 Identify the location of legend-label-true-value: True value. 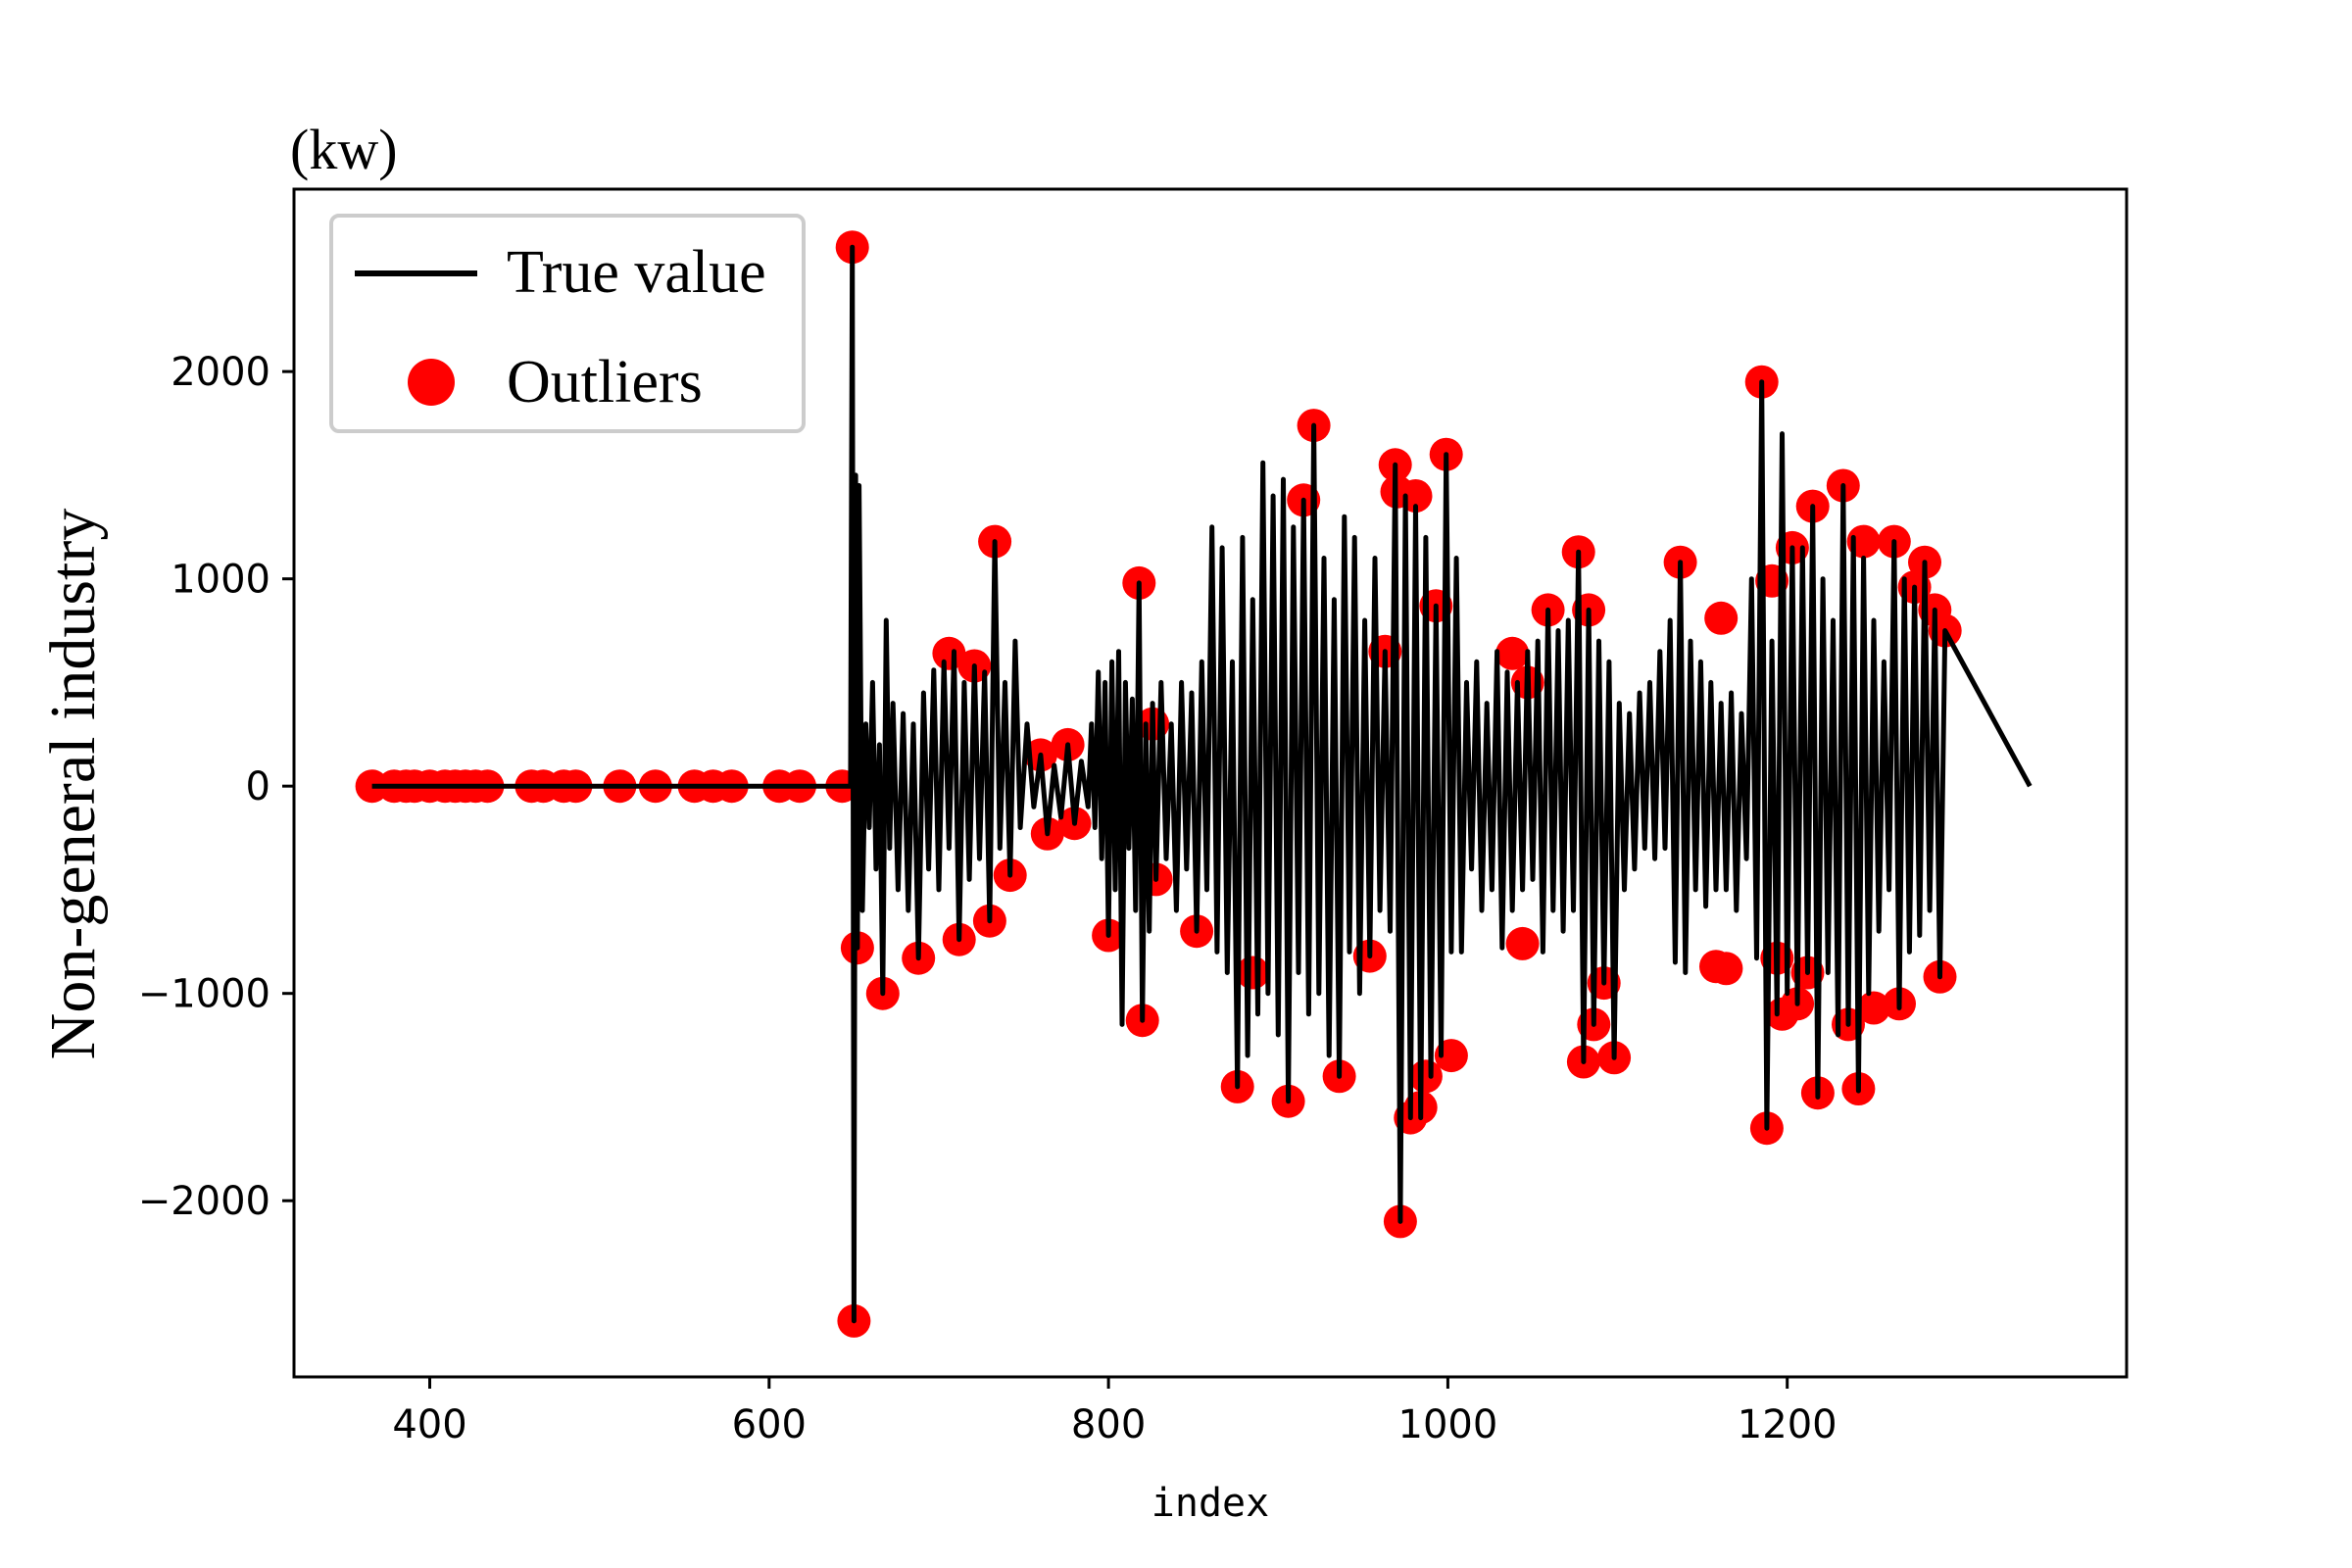
(636, 272).